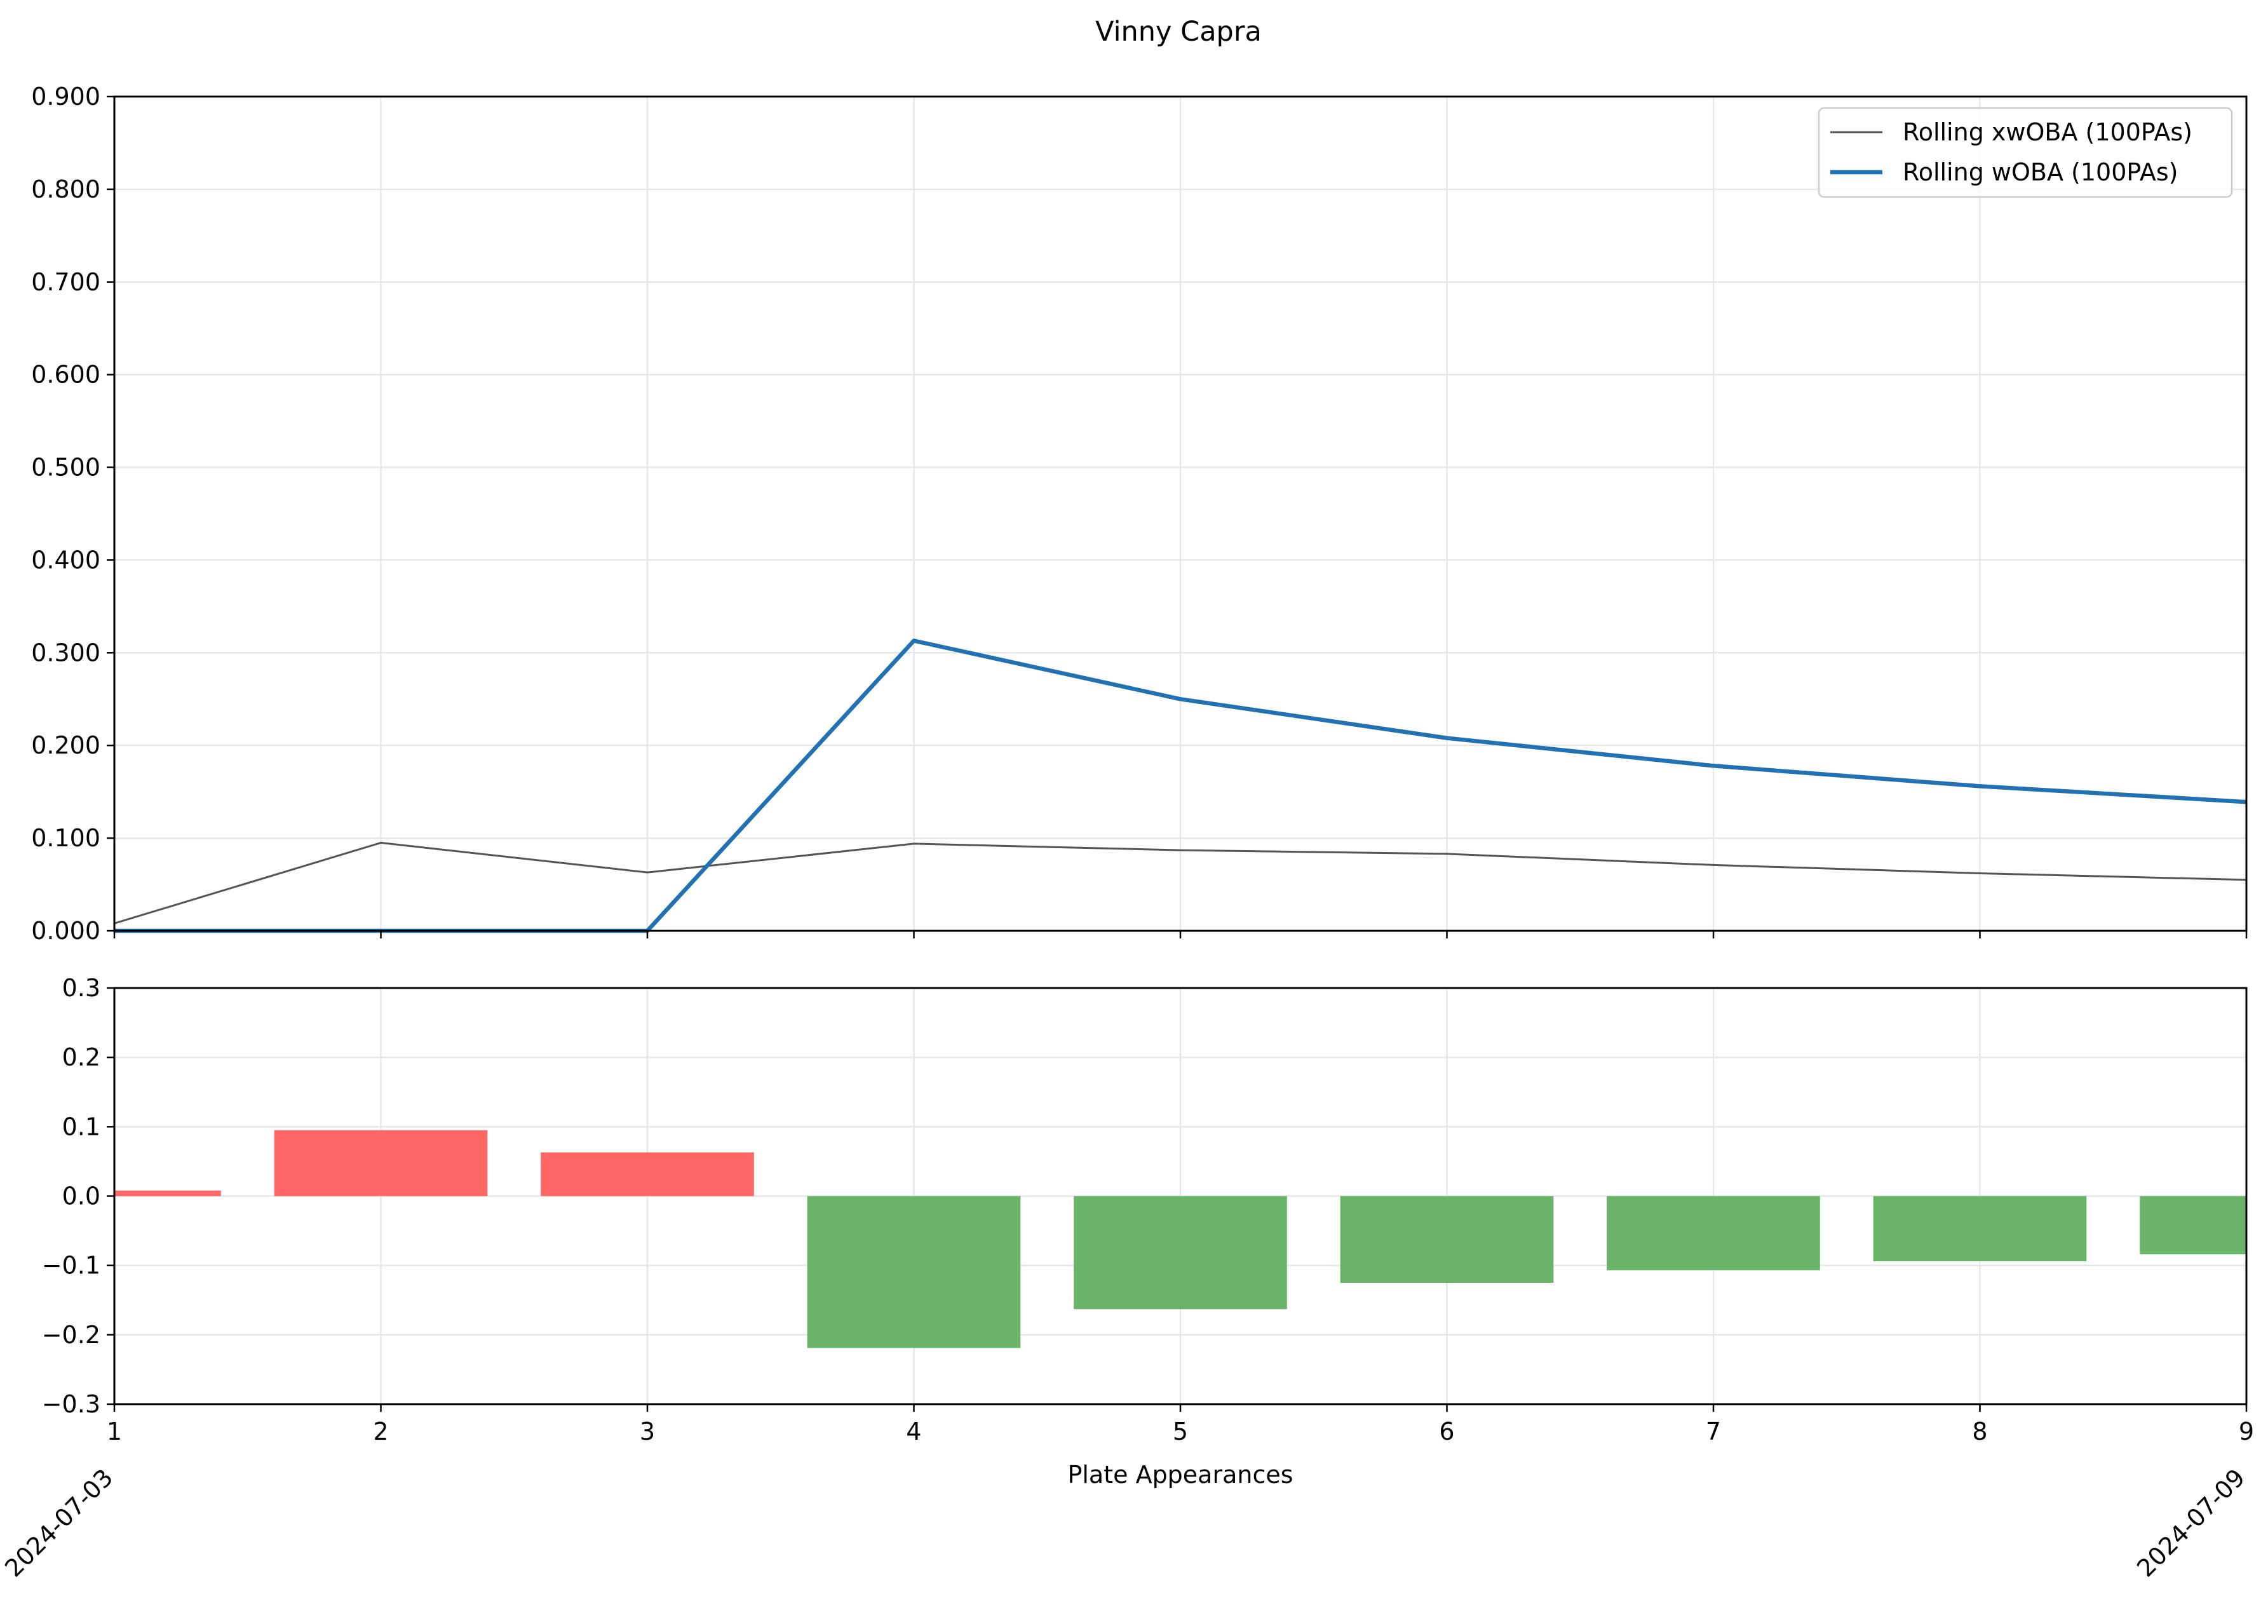 This screenshot has height=1624, width=2268. I want to click on top-y-tick-label: 0.100, so click(65, 838).